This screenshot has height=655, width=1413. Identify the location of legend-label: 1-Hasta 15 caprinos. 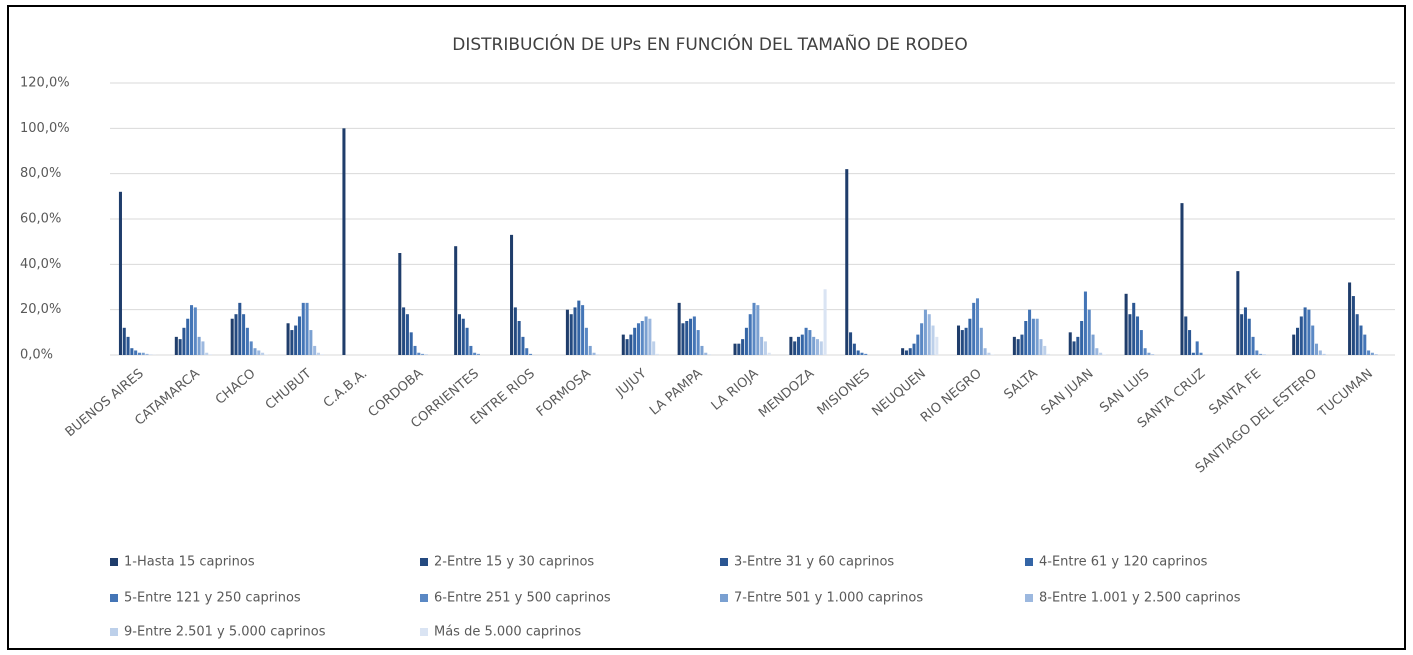
(189, 562).